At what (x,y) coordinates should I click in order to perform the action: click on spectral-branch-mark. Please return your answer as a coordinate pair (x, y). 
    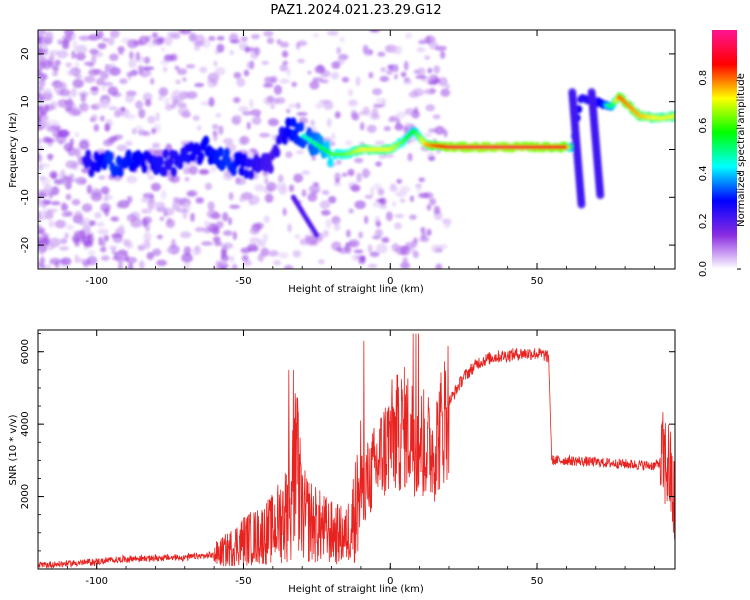
    Looking at the image, I should click on (317, 235).